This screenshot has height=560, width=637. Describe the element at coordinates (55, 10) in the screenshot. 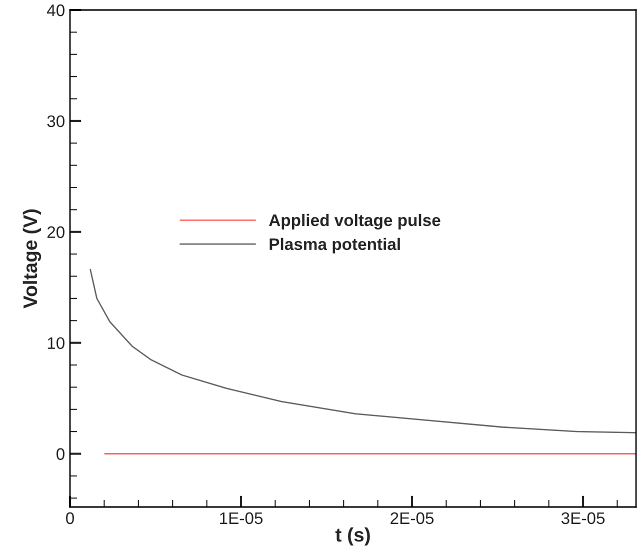

I see `y-tick-label: 40` at that location.